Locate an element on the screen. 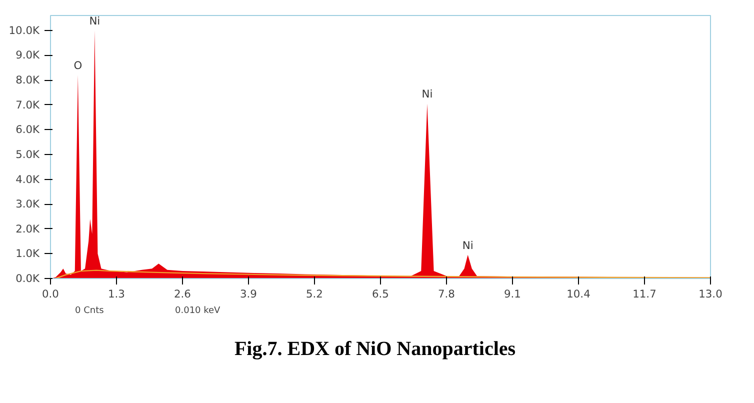 The height and width of the screenshot is (403, 754). x-tick-label: 2.6 is located at coordinates (183, 294).